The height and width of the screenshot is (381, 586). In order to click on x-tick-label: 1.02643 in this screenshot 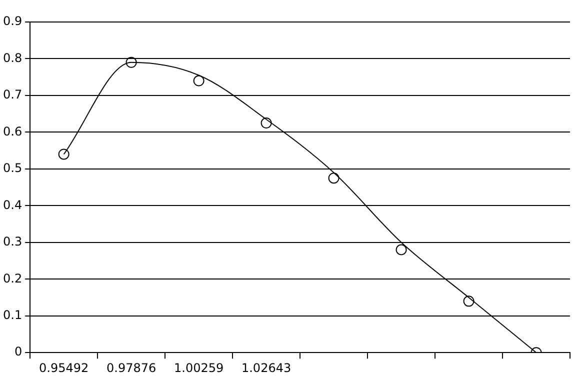, I will do `click(266, 367)`.